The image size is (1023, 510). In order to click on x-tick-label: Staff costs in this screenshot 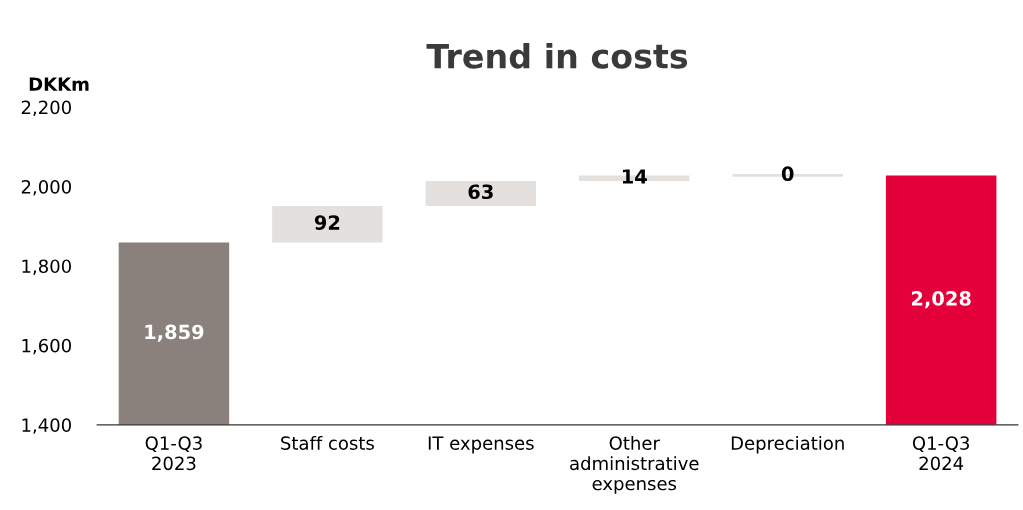, I will do `click(327, 442)`.